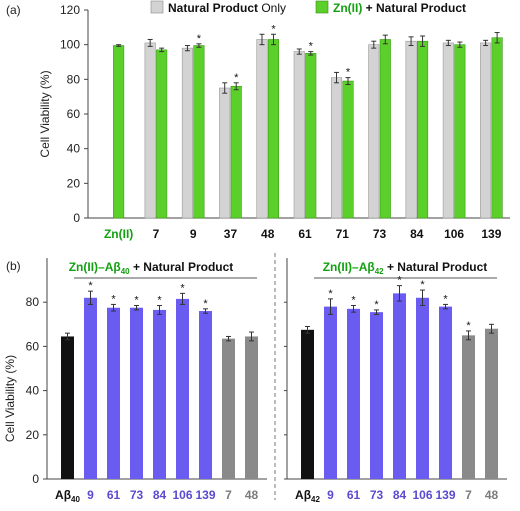 Image resolution: width=520 pixels, height=511 pixels. I want to click on legend-swatch-natural-product-only, so click(157, 7).